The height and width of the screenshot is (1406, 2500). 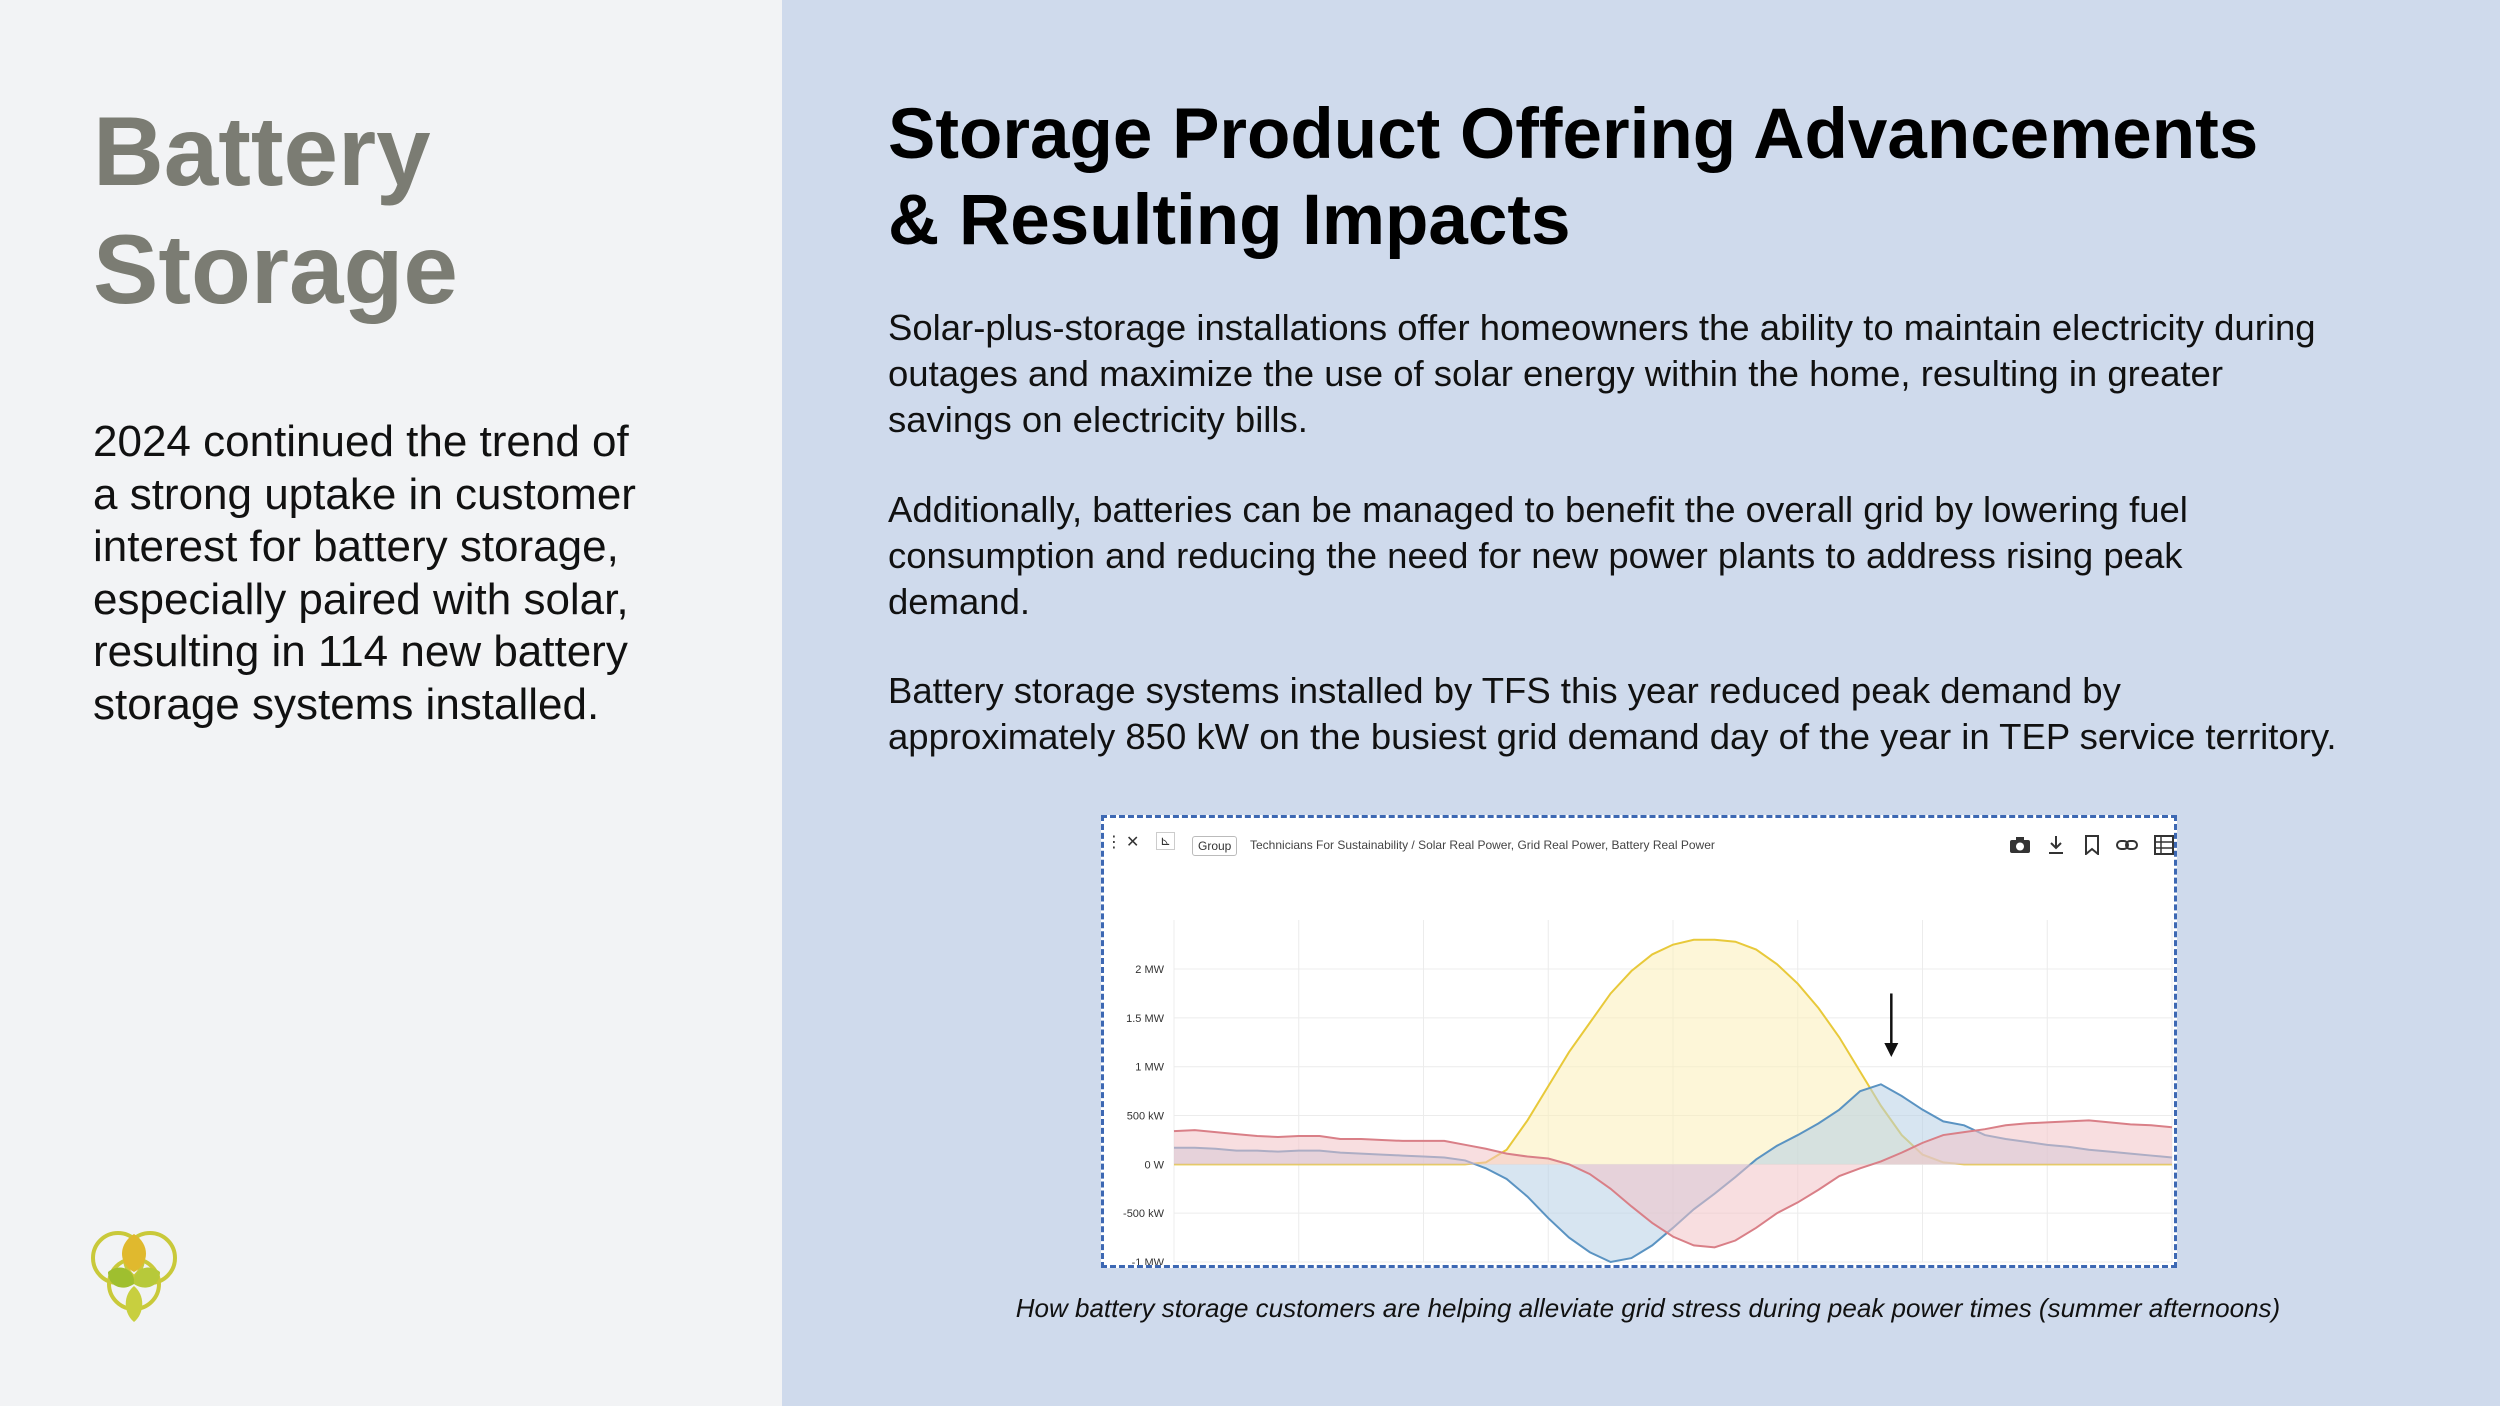 I want to click on y-tick-label: 1 MW, so click(x=1149, y=1068).